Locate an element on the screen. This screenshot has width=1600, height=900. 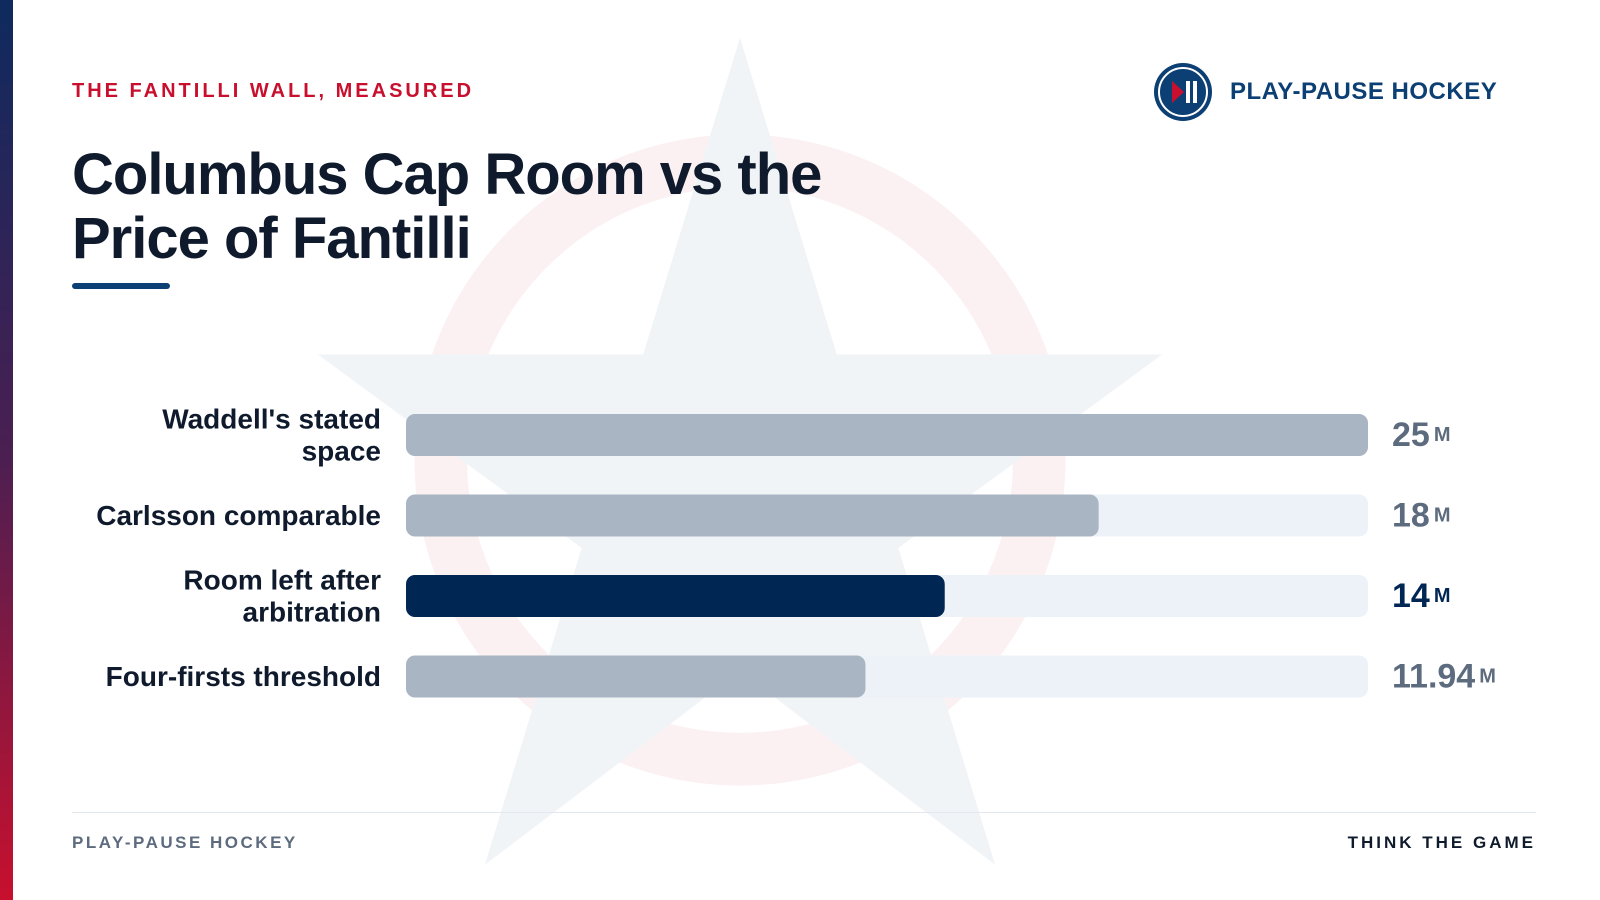
category-label: Waddell's stated space is located at coordinates (271, 435).